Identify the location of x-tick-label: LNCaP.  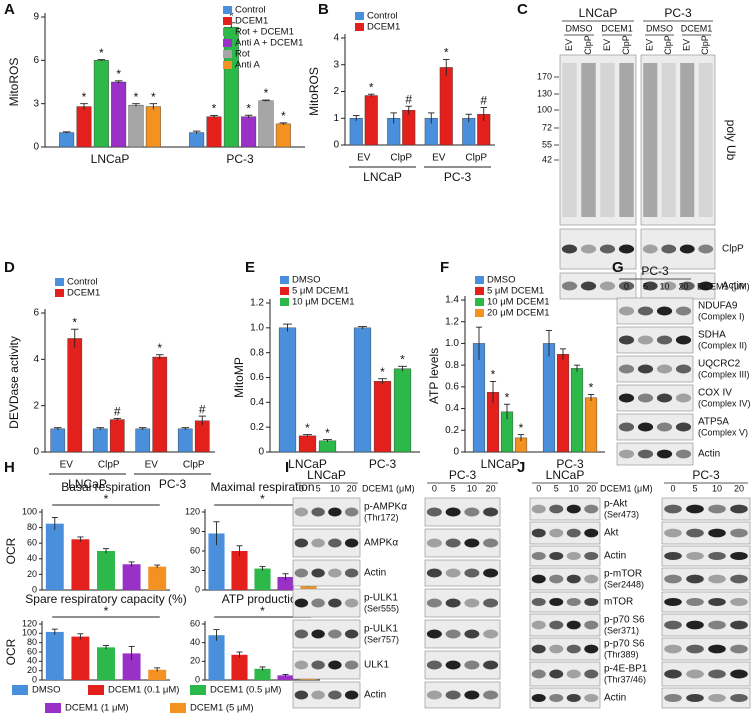
(500, 464).